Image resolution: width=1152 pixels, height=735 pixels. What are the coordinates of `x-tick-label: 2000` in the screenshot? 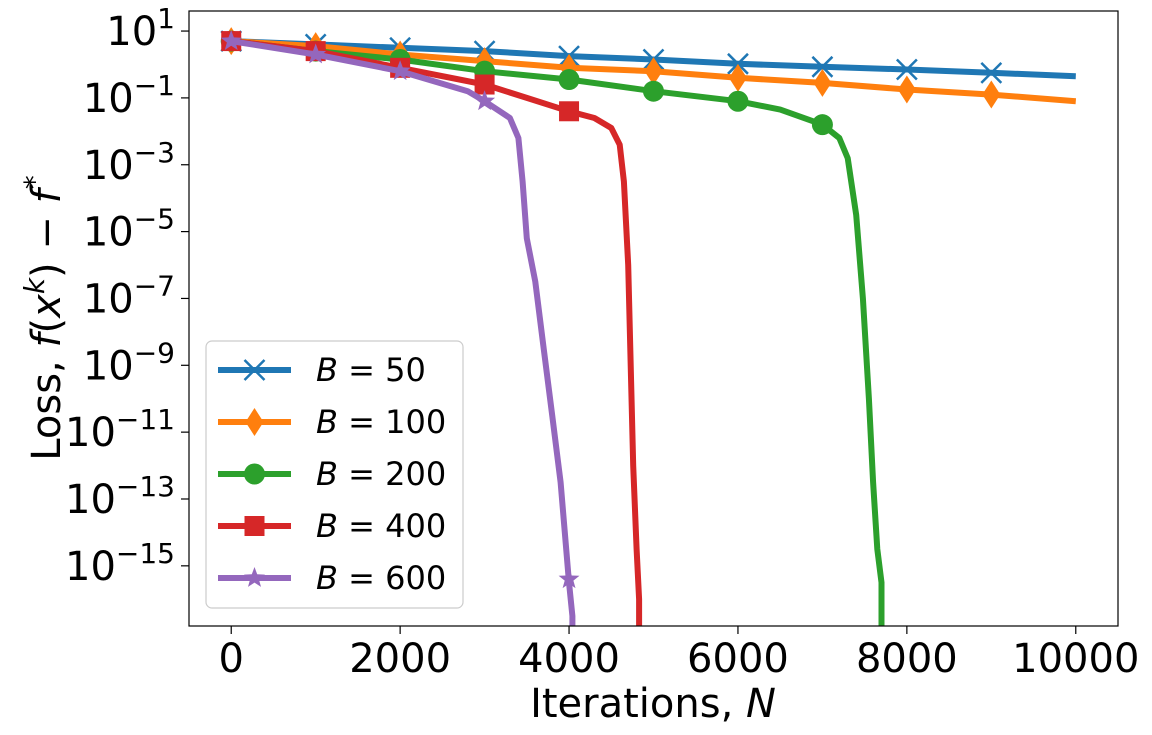 It's located at (400, 659).